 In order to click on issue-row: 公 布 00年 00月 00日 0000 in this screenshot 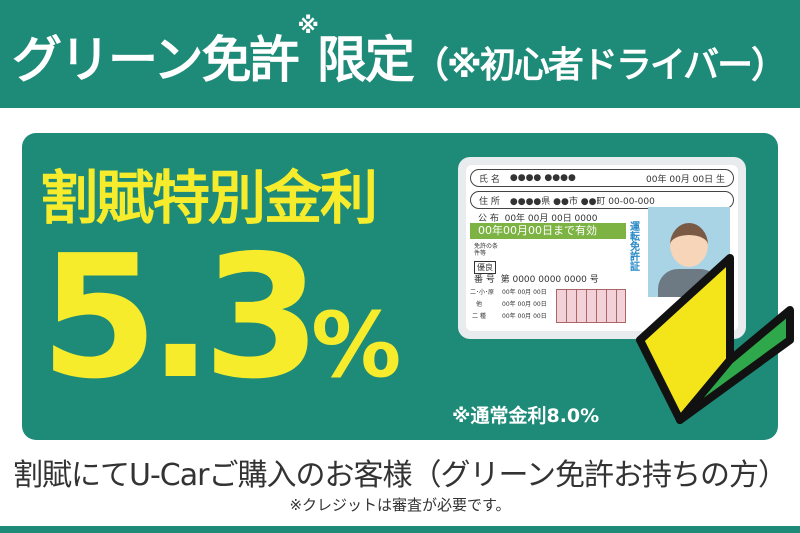, I will do `click(537, 217)`.